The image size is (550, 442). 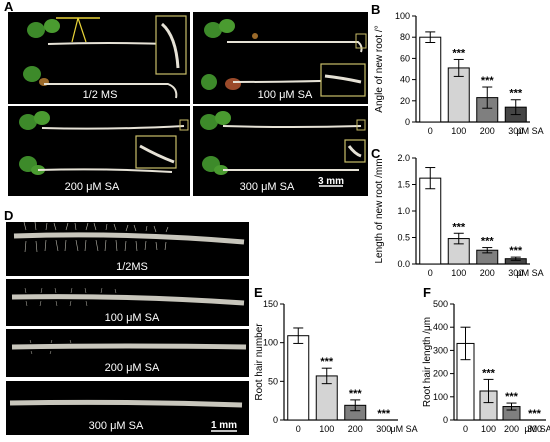 What do you see at coordinates (224, 425) in the screenshot?
I see `scale-bar-d-label: 1 mm` at bounding box center [224, 425].